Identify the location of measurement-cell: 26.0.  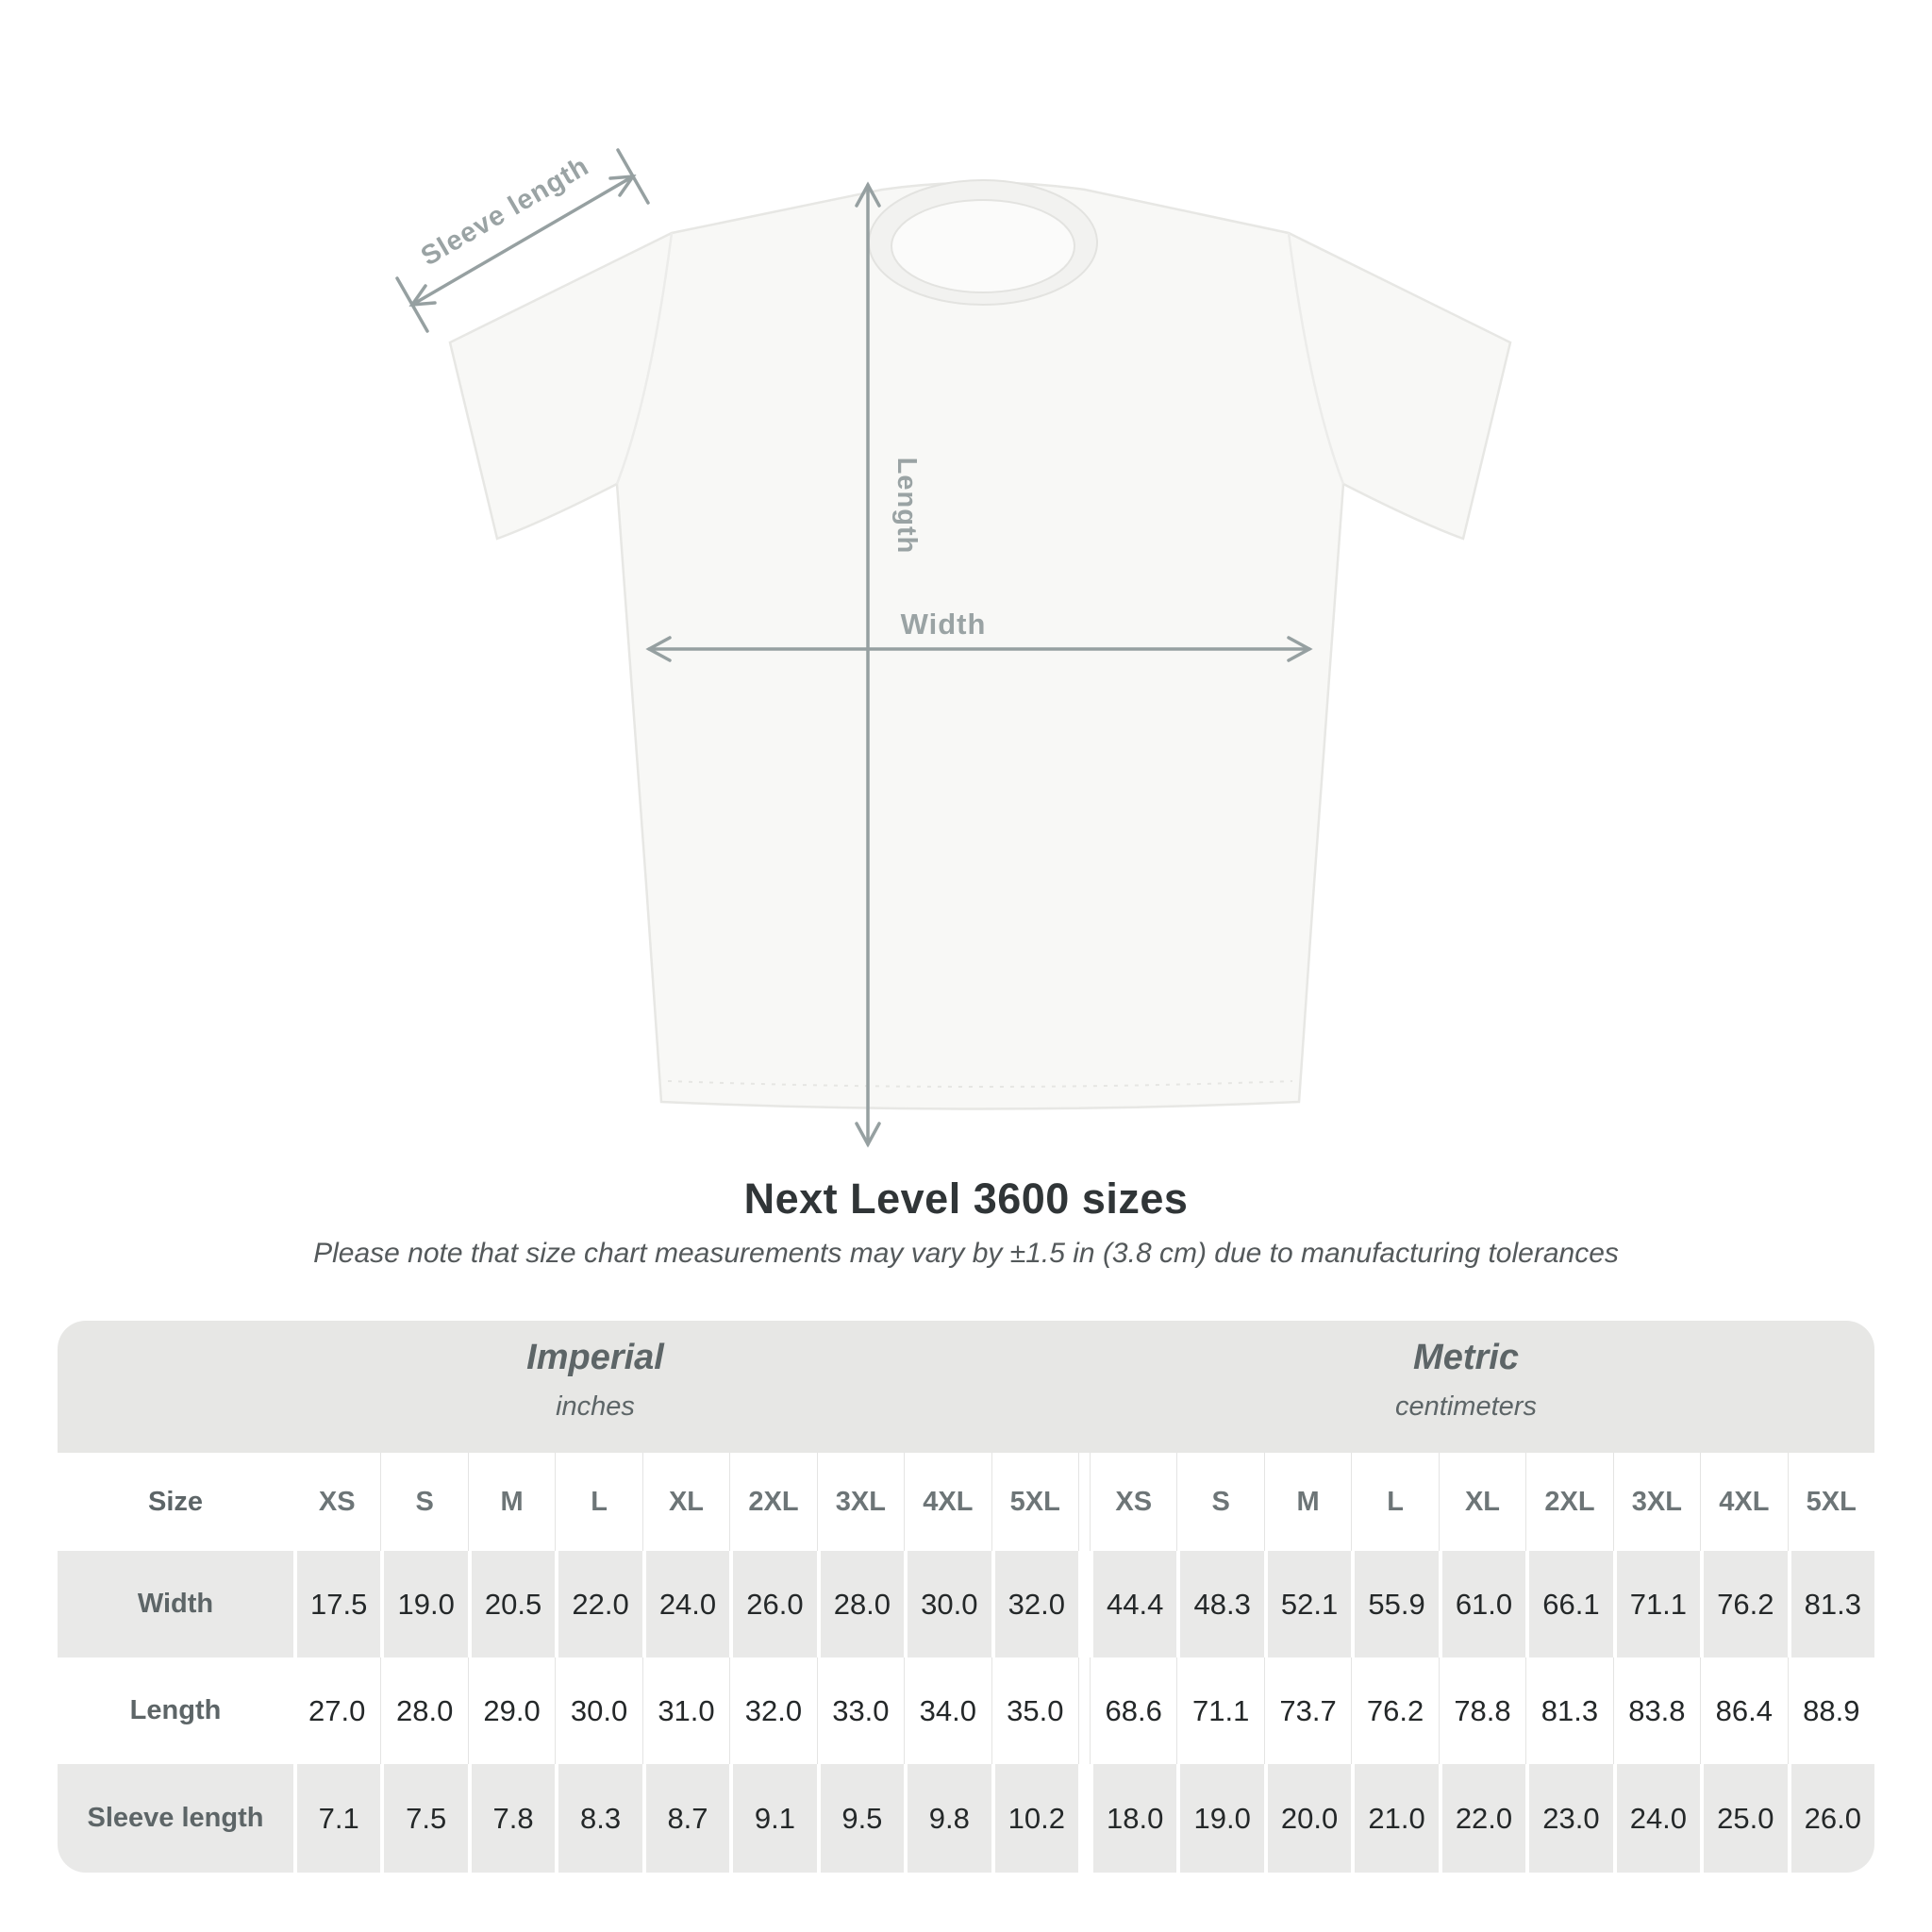
(773, 1604).